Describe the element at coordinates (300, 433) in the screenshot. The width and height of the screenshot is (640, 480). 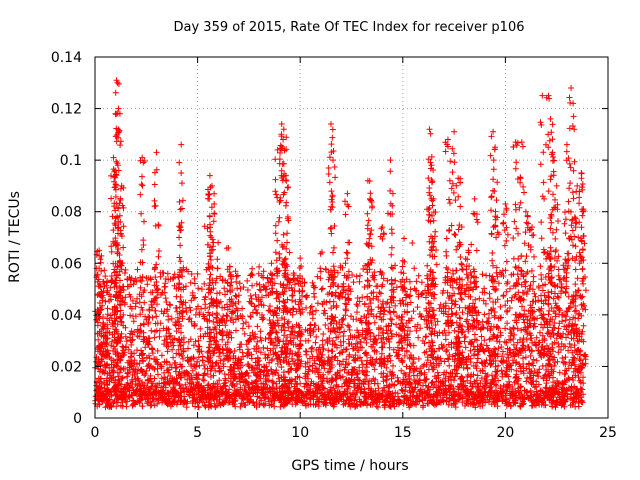
I see `x-tick-label: 10` at that location.